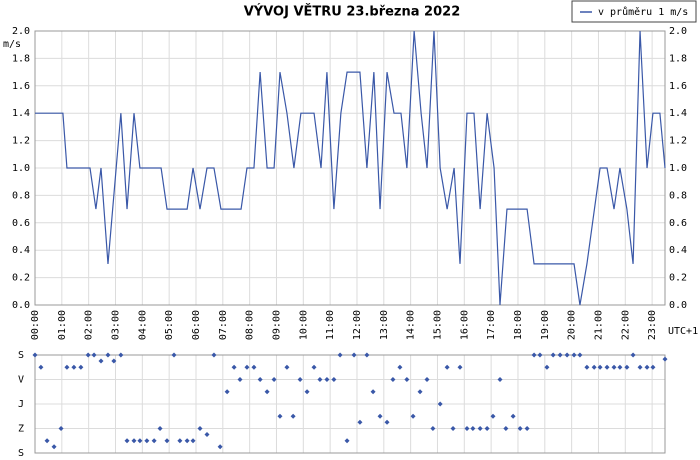 The width and height of the screenshot is (700, 460). Describe the element at coordinates (518, 325) in the screenshot. I see `x-tick-label: 18:00` at that location.